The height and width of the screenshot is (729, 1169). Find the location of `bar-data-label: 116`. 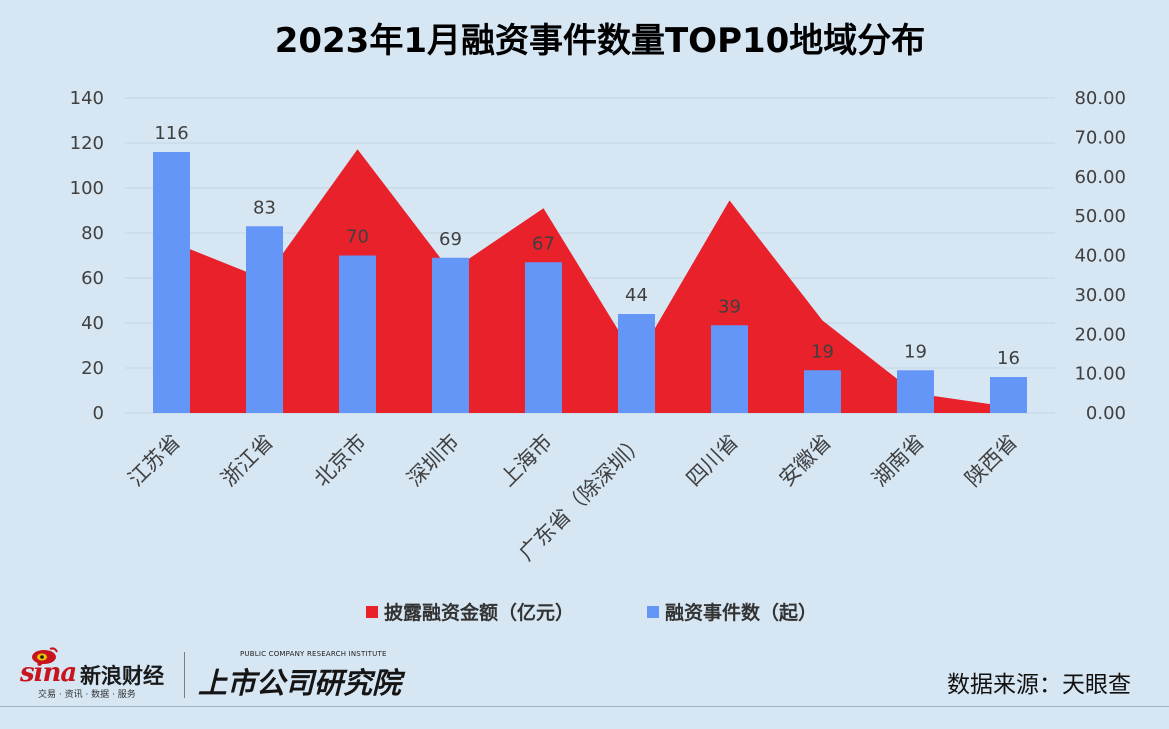

bar-data-label: 116 is located at coordinates (171, 133).